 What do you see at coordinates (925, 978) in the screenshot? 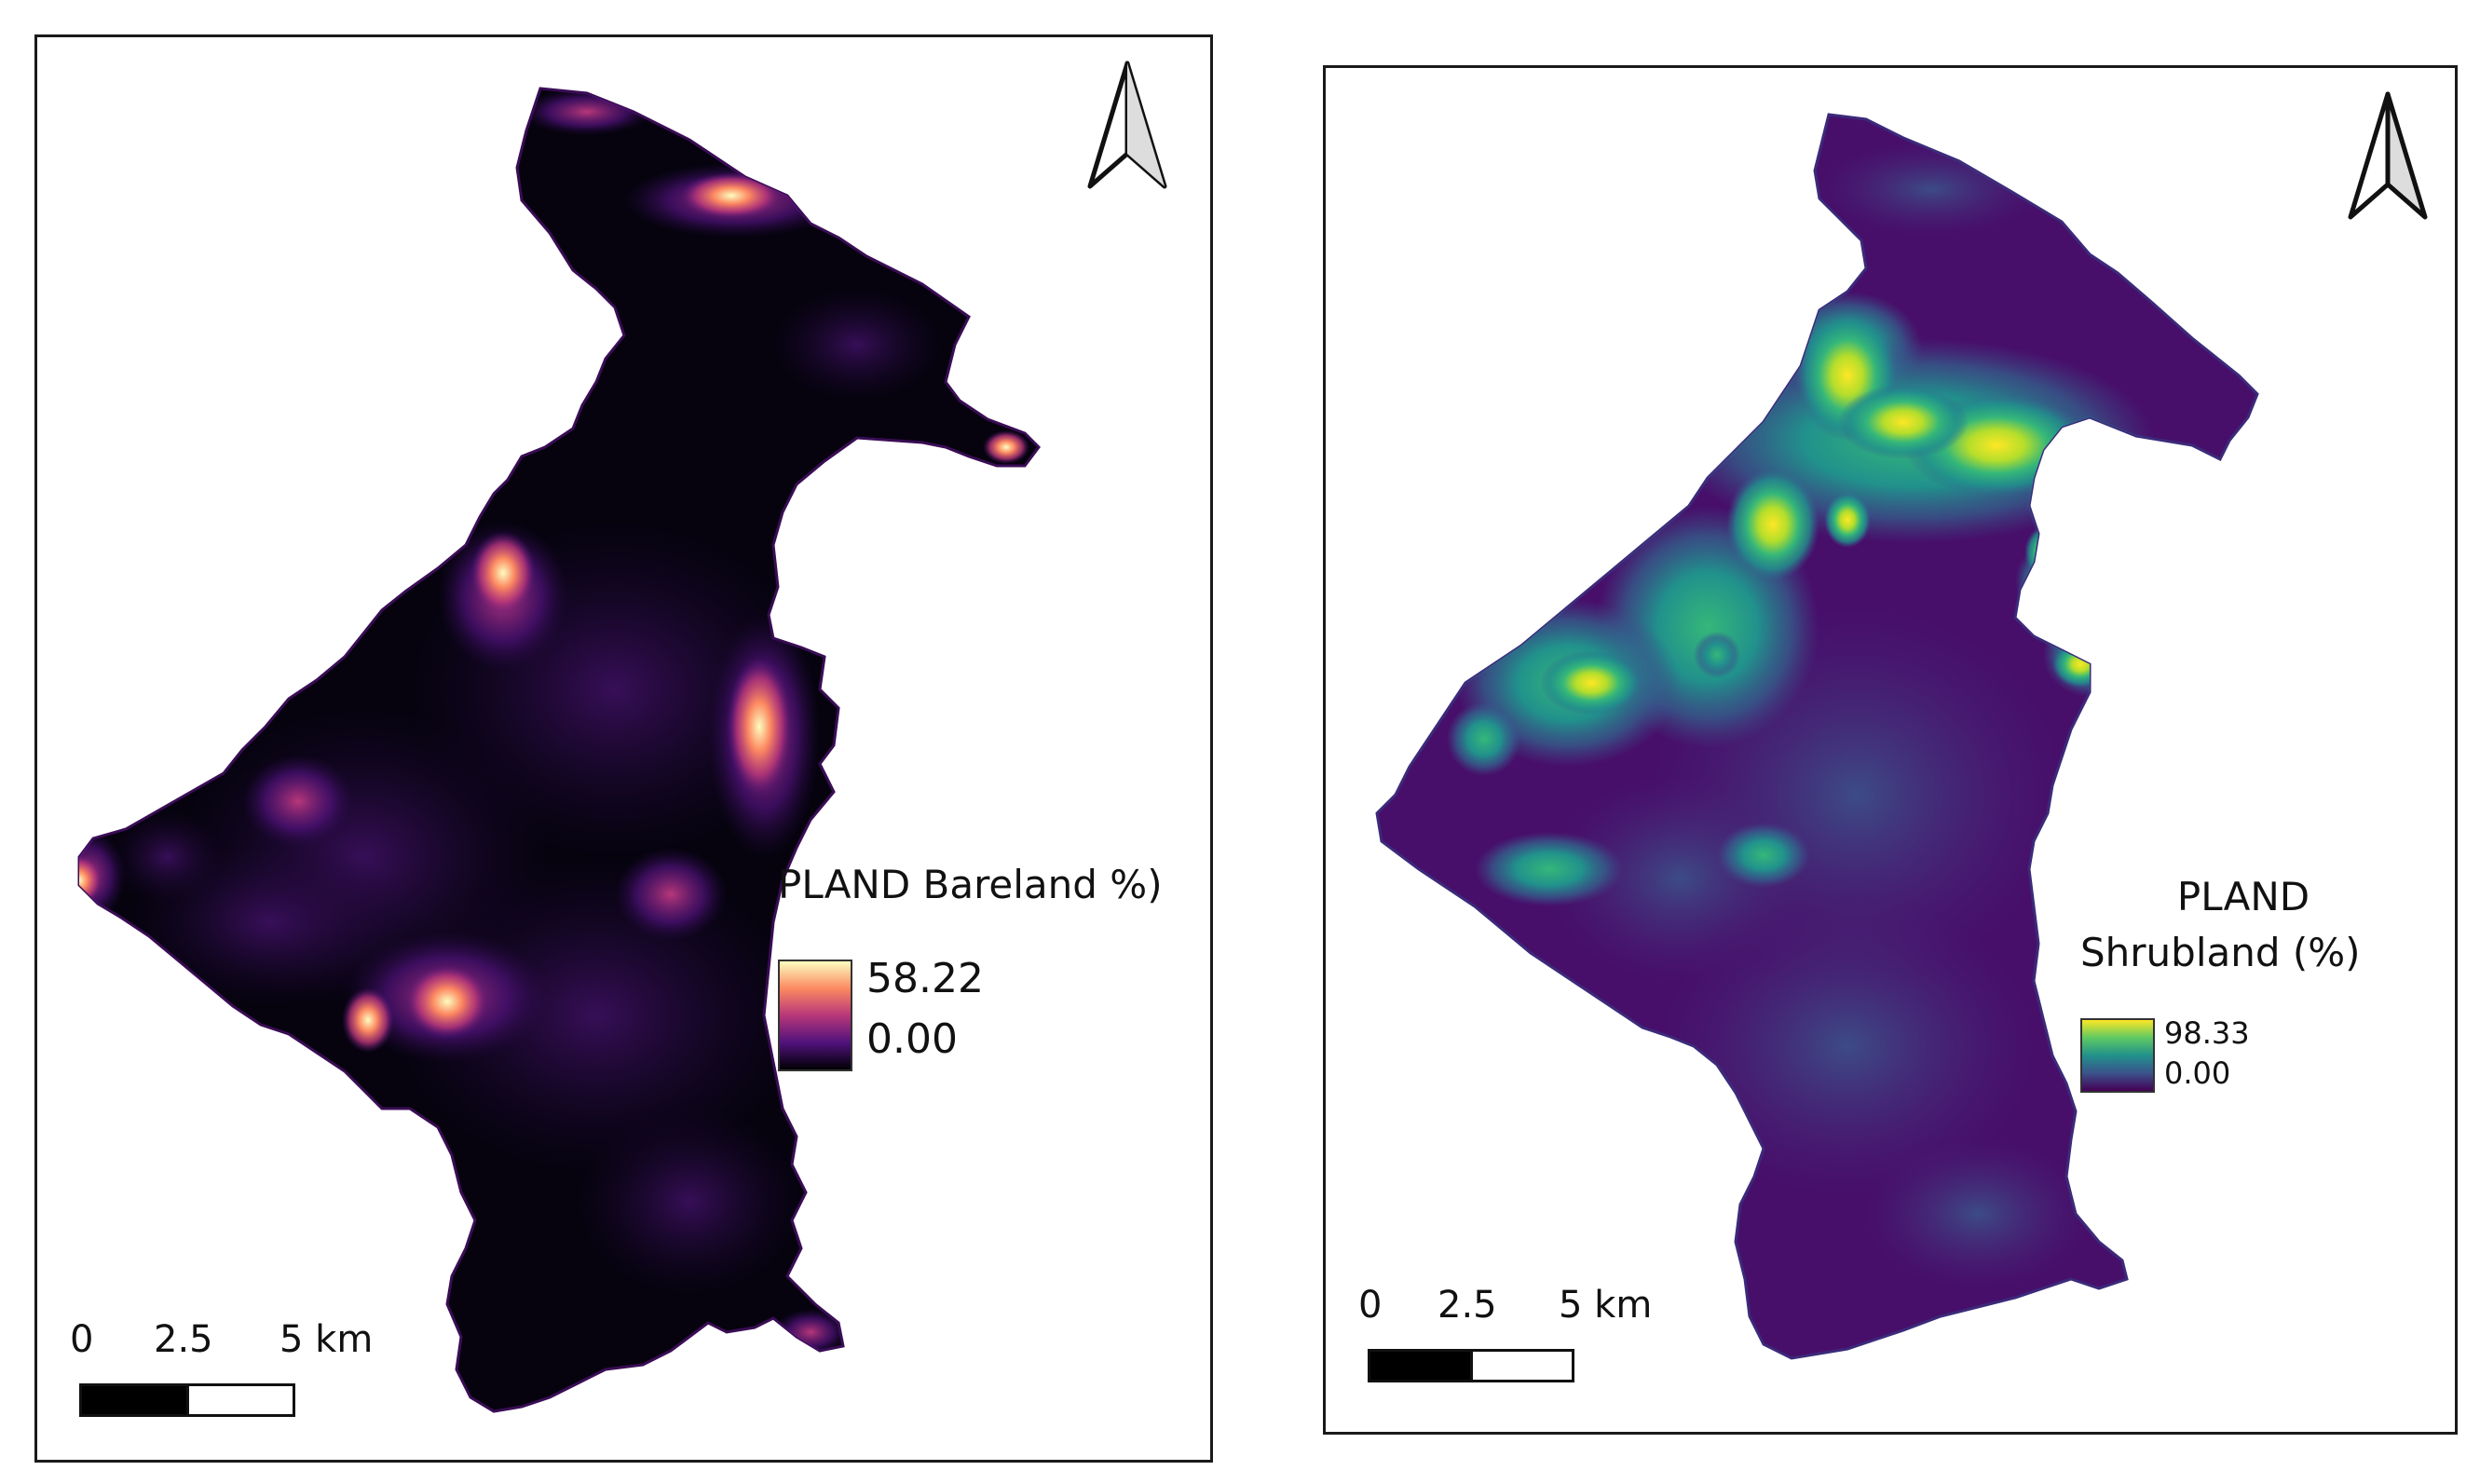
I see `legend-max-value: 58.22` at bounding box center [925, 978].